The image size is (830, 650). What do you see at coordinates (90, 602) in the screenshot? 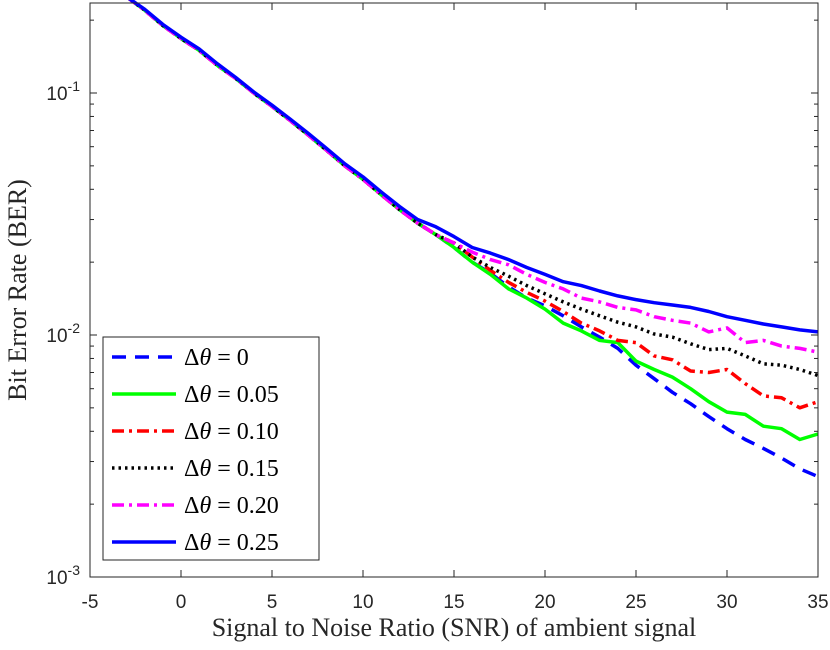
I see `x-tick-label: -5` at bounding box center [90, 602].